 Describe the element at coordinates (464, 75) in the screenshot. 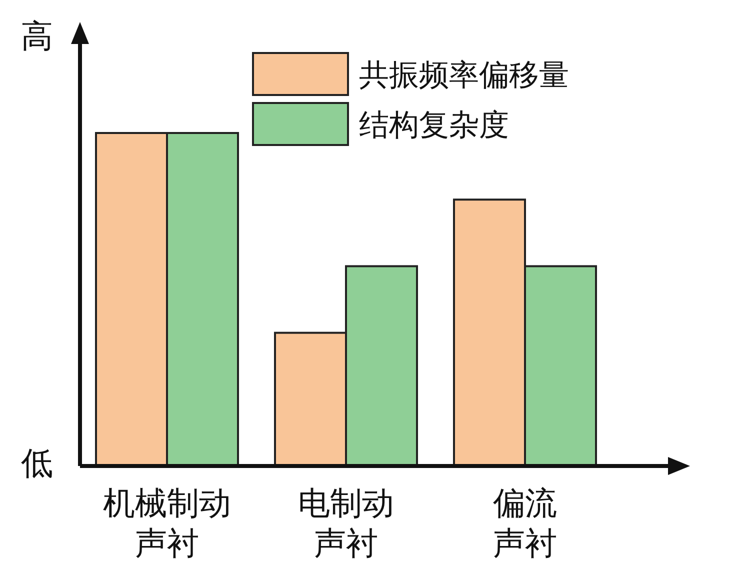

I see `legend-label: 共振频率偏移量` at that location.